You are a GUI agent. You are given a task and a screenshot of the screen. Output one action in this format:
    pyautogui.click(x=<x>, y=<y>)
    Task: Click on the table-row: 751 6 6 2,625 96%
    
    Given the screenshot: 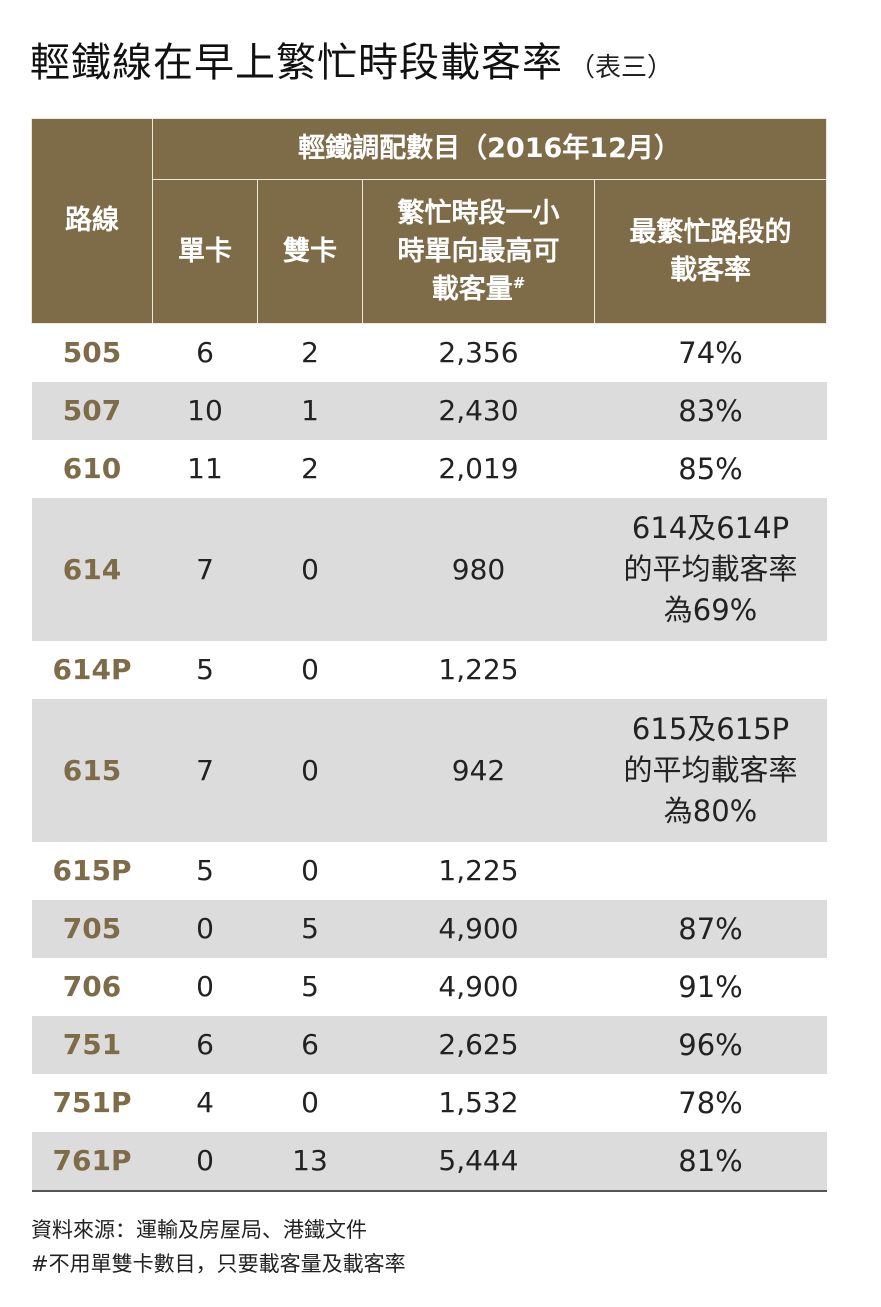 What is the action you would take?
    pyautogui.click(x=429, y=1045)
    